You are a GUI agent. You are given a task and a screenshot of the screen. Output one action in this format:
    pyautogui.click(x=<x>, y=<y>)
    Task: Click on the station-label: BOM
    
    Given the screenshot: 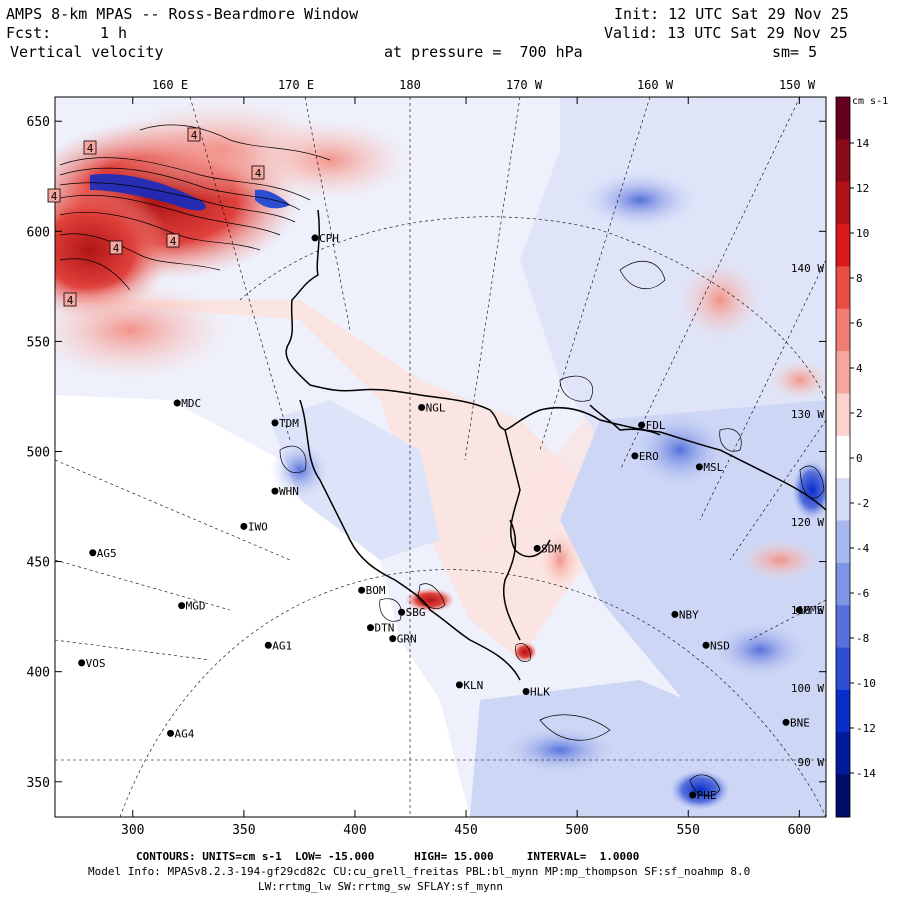 What is the action you would take?
    pyautogui.click(x=376, y=590)
    